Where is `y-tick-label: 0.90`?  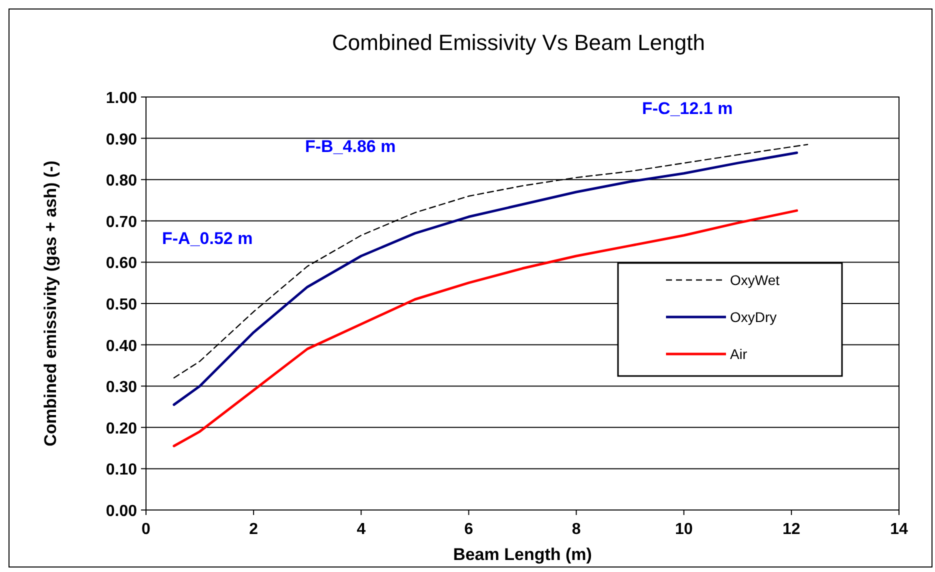 y-tick-label: 0.90 is located at coordinates (122, 139).